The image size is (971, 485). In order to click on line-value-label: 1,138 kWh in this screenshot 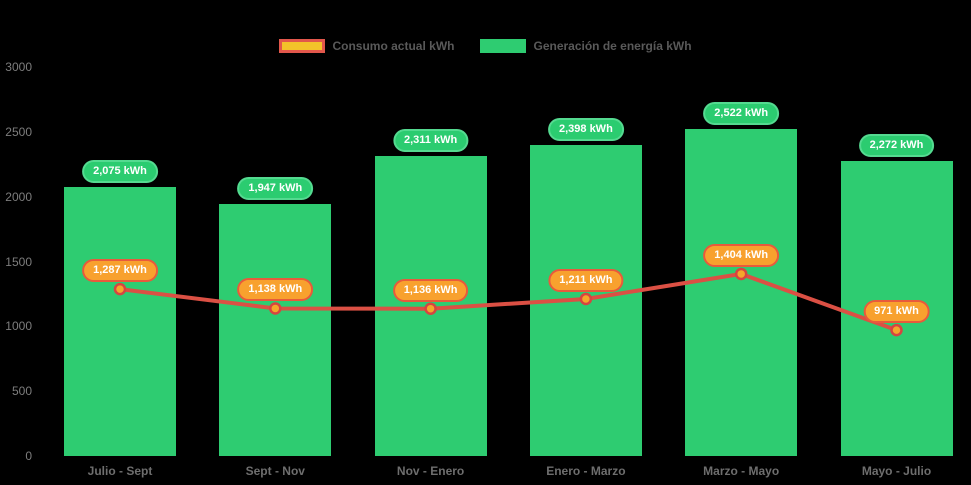, I will do `click(275, 290)`.